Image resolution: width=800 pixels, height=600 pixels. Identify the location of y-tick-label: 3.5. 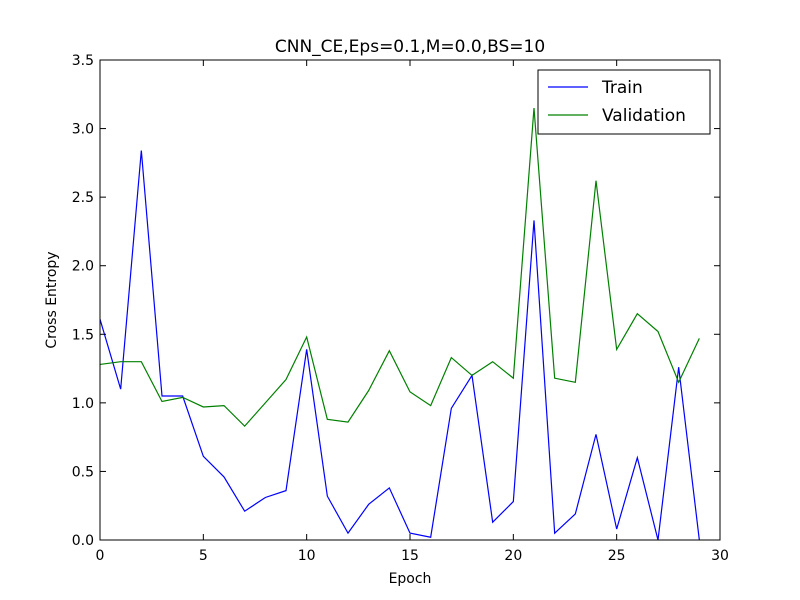
(83, 61).